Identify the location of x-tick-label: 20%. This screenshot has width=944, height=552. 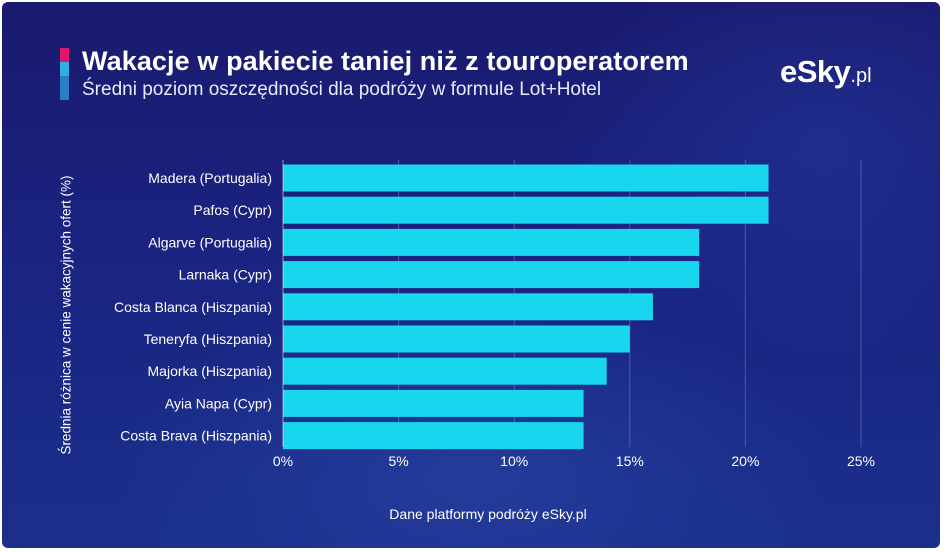
(745, 461).